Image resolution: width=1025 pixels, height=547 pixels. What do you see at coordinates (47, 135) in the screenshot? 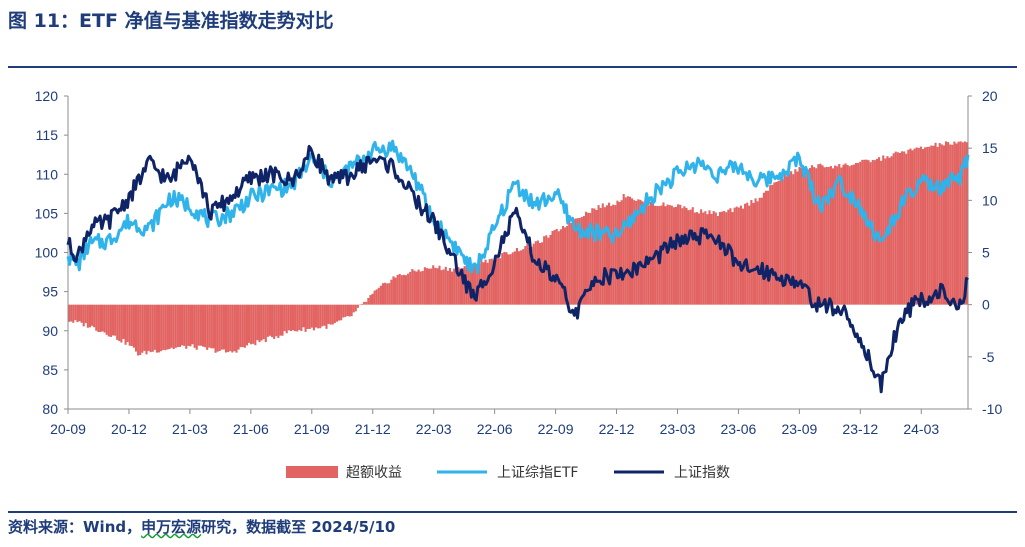
I see `y-left-tick-label: 115` at bounding box center [47, 135].